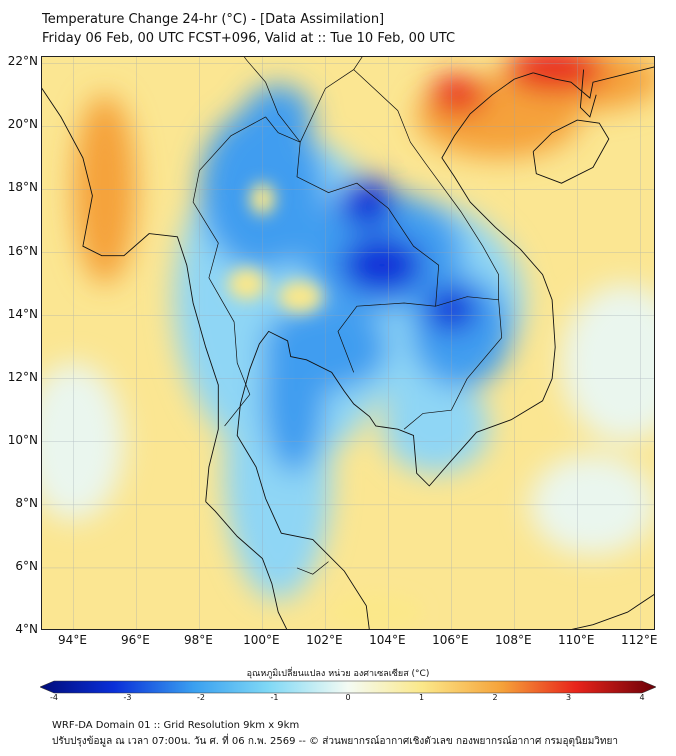 The width and height of the screenshot is (676, 756). I want to click on lat-label: 22°N, so click(22, 61).